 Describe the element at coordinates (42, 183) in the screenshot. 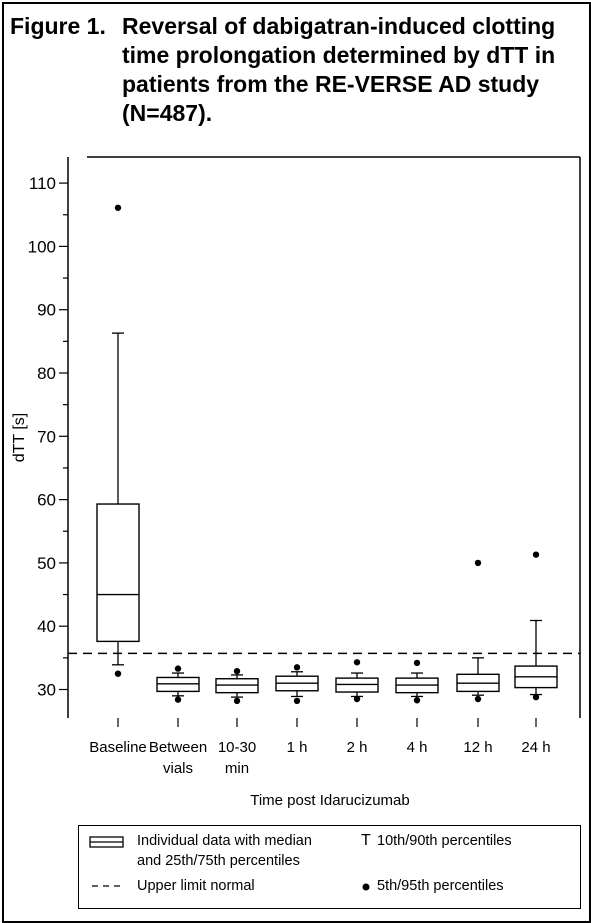

I see `y-tick-label: 110` at that location.